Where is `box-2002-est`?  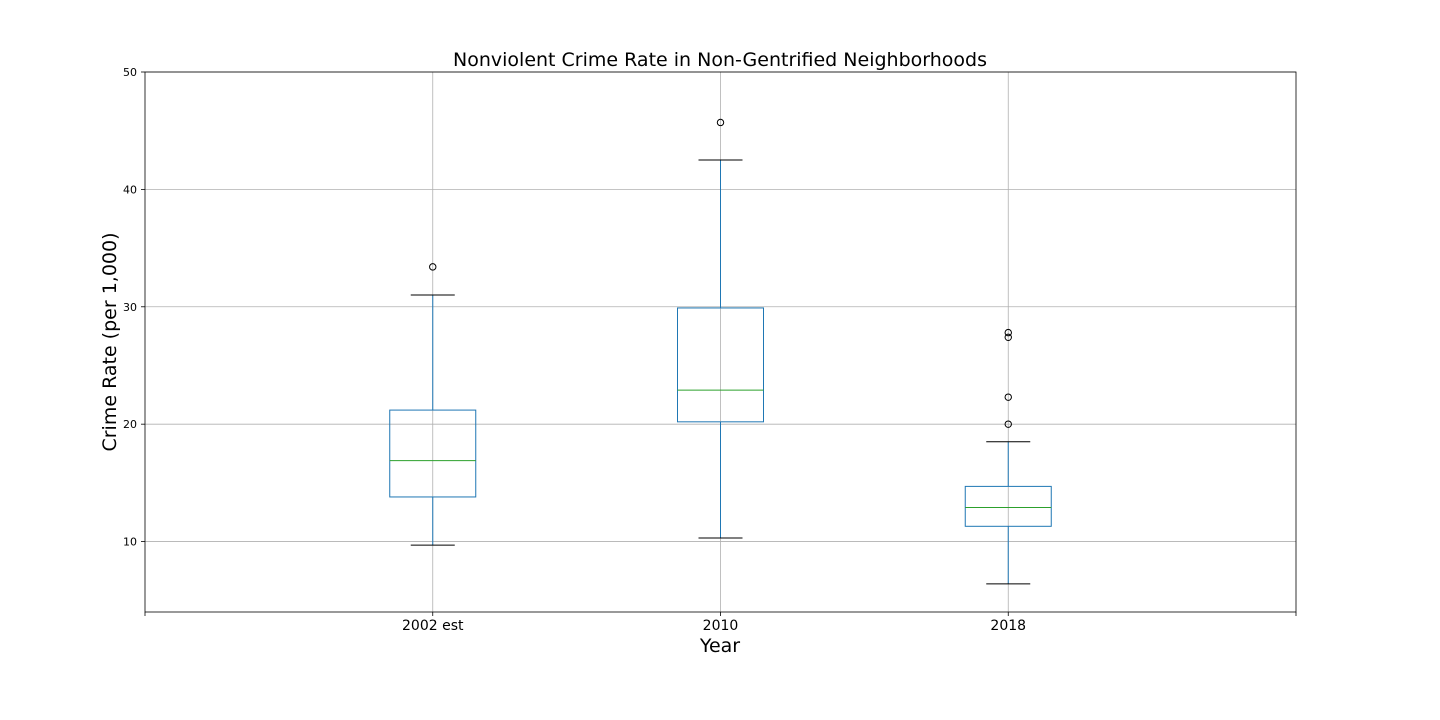
box-2002-est is located at coordinates (433, 404).